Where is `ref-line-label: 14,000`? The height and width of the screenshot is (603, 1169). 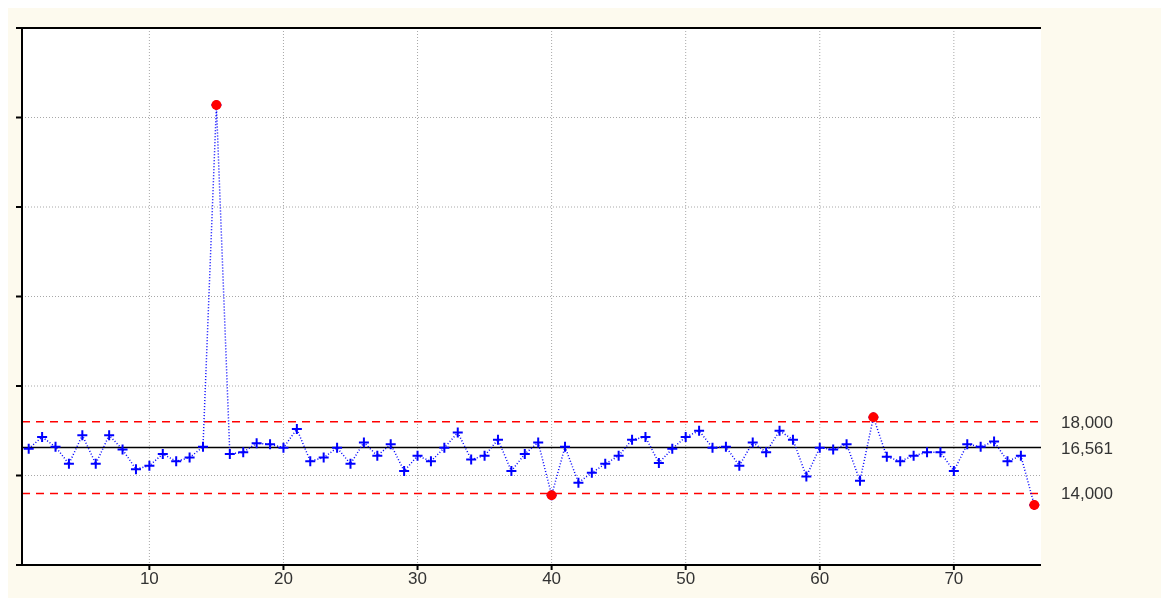
ref-line-label: 14,000 is located at coordinates (1087, 494).